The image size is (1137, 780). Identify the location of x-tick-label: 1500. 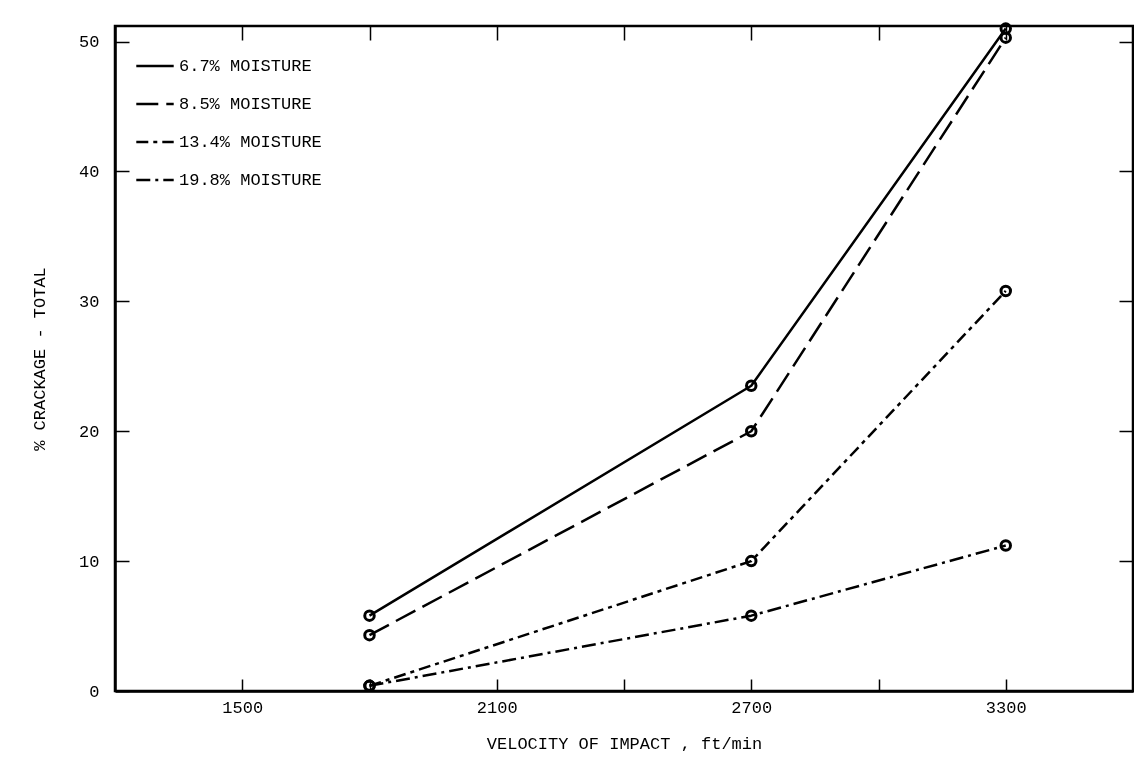
(243, 708).